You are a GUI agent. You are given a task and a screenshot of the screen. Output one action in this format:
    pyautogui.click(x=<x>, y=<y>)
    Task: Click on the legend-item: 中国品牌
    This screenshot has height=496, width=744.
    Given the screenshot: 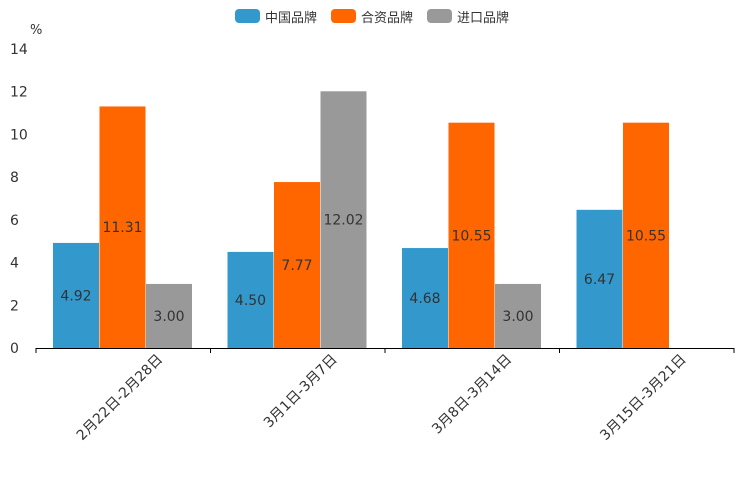 What is the action you would take?
    pyautogui.click(x=275, y=16)
    